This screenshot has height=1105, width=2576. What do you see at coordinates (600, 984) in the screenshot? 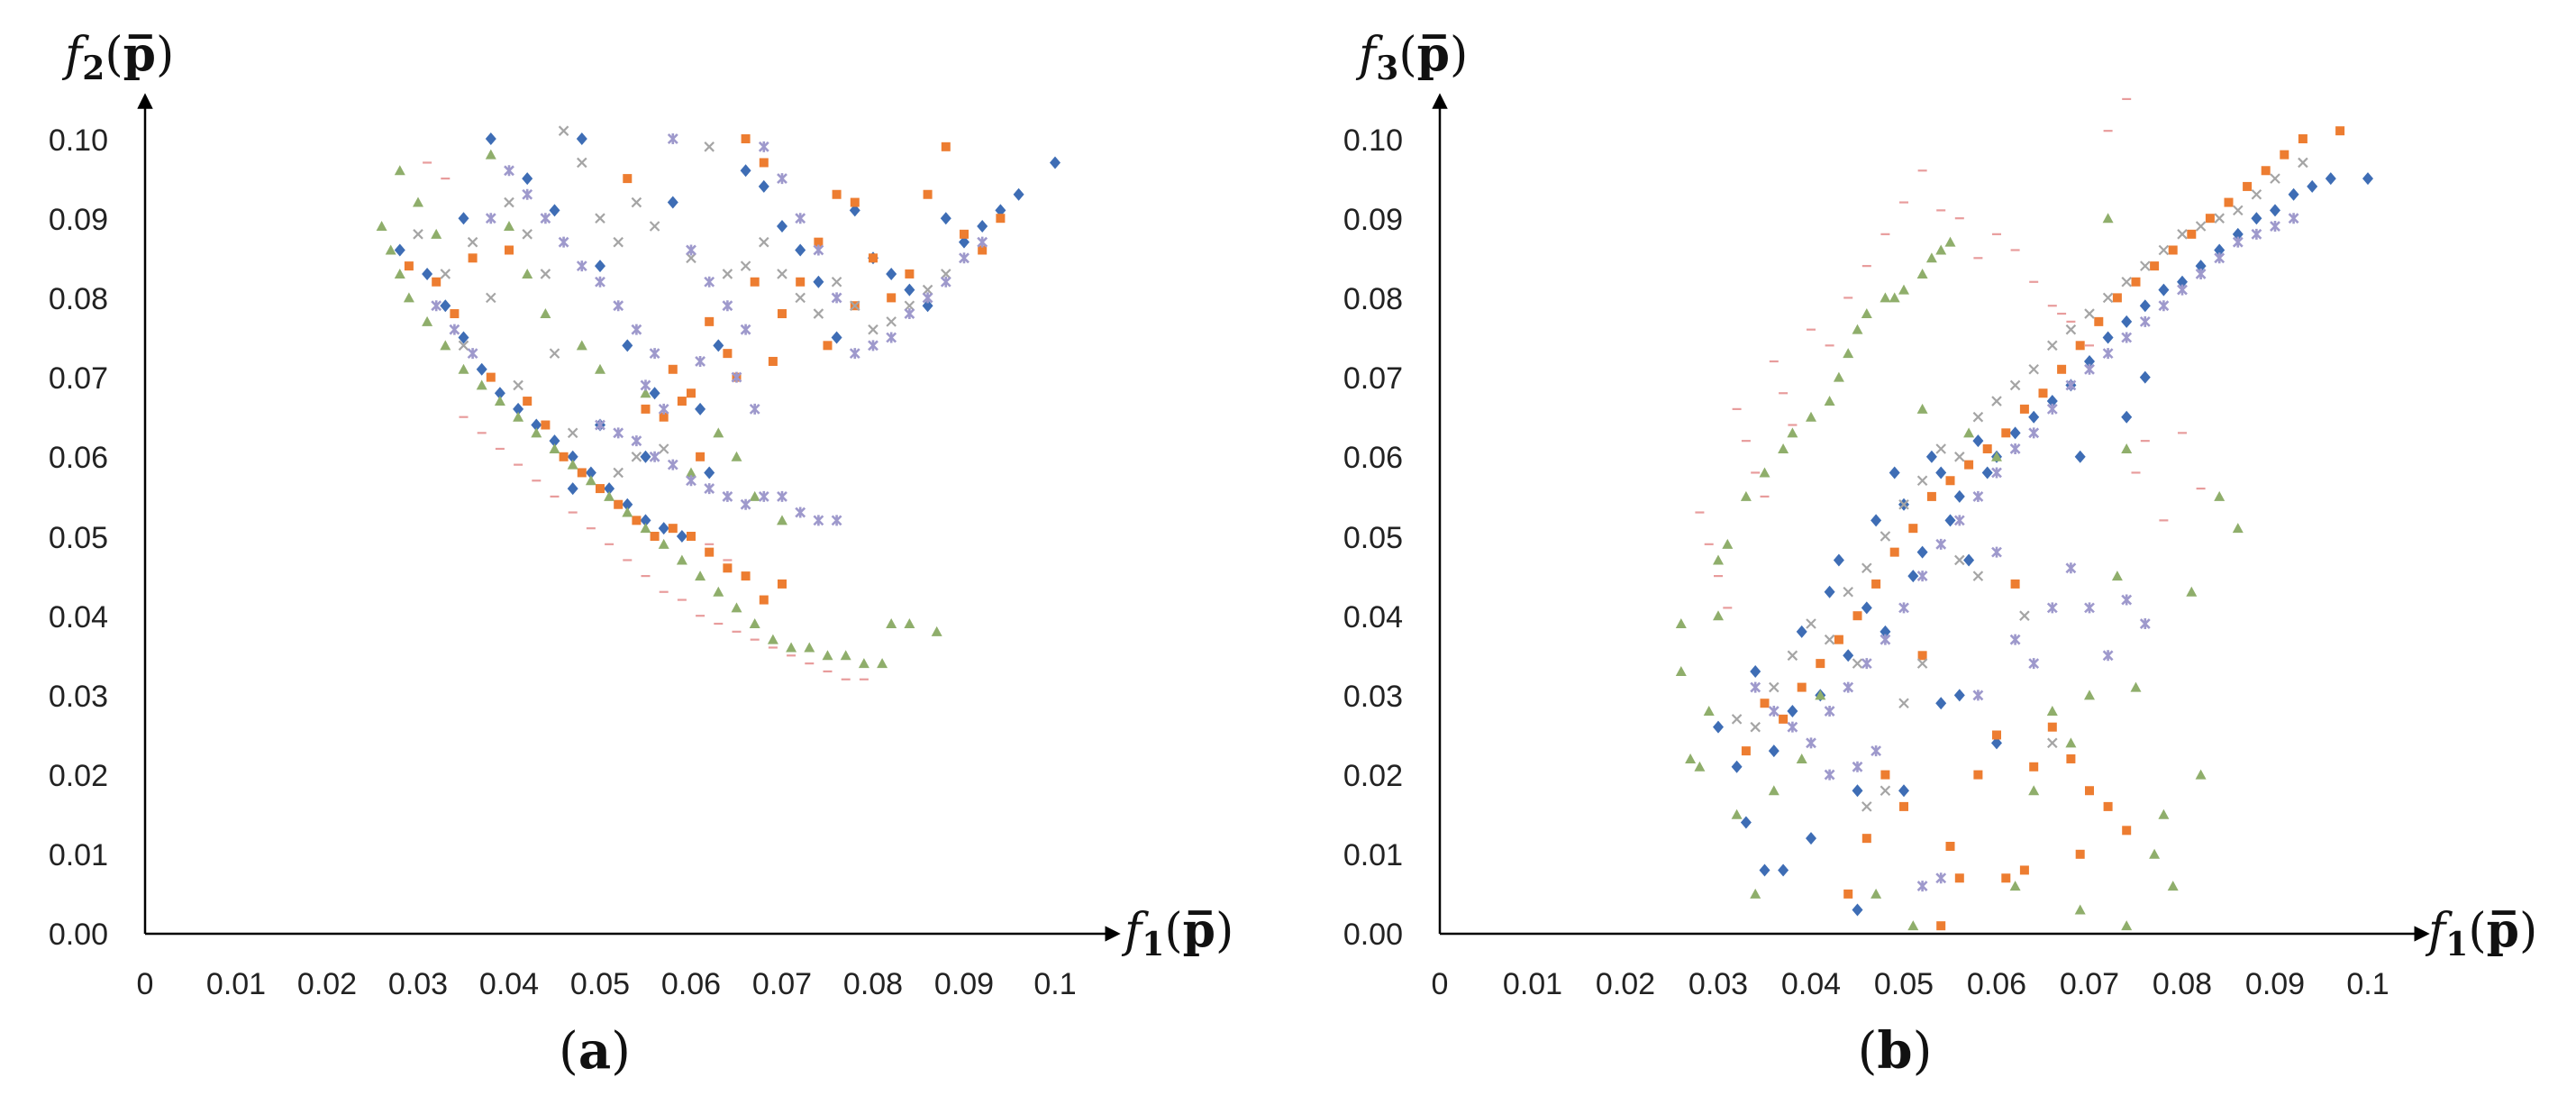
I see `x-tick-label: 0.05` at bounding box center [600, 984].